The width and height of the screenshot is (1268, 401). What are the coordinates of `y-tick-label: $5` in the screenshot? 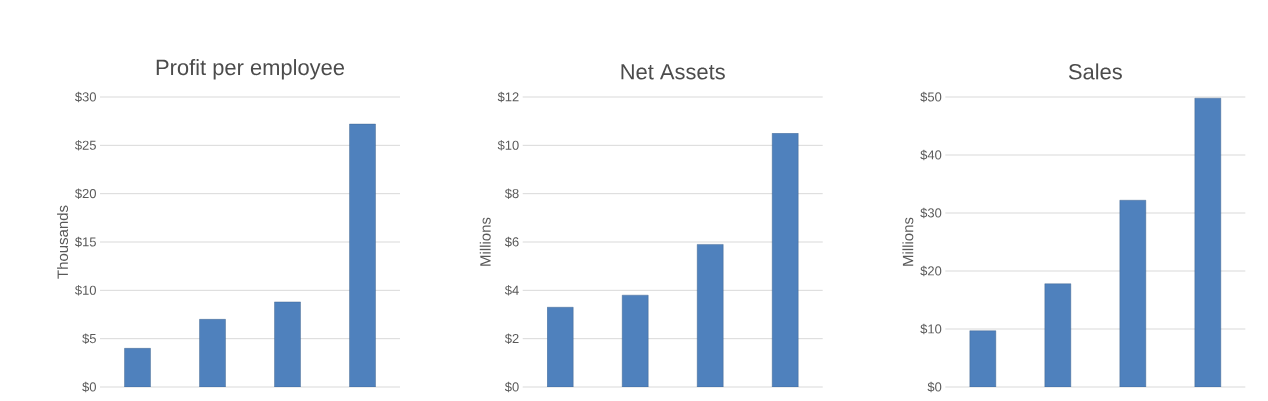 It's located at (89, 338).